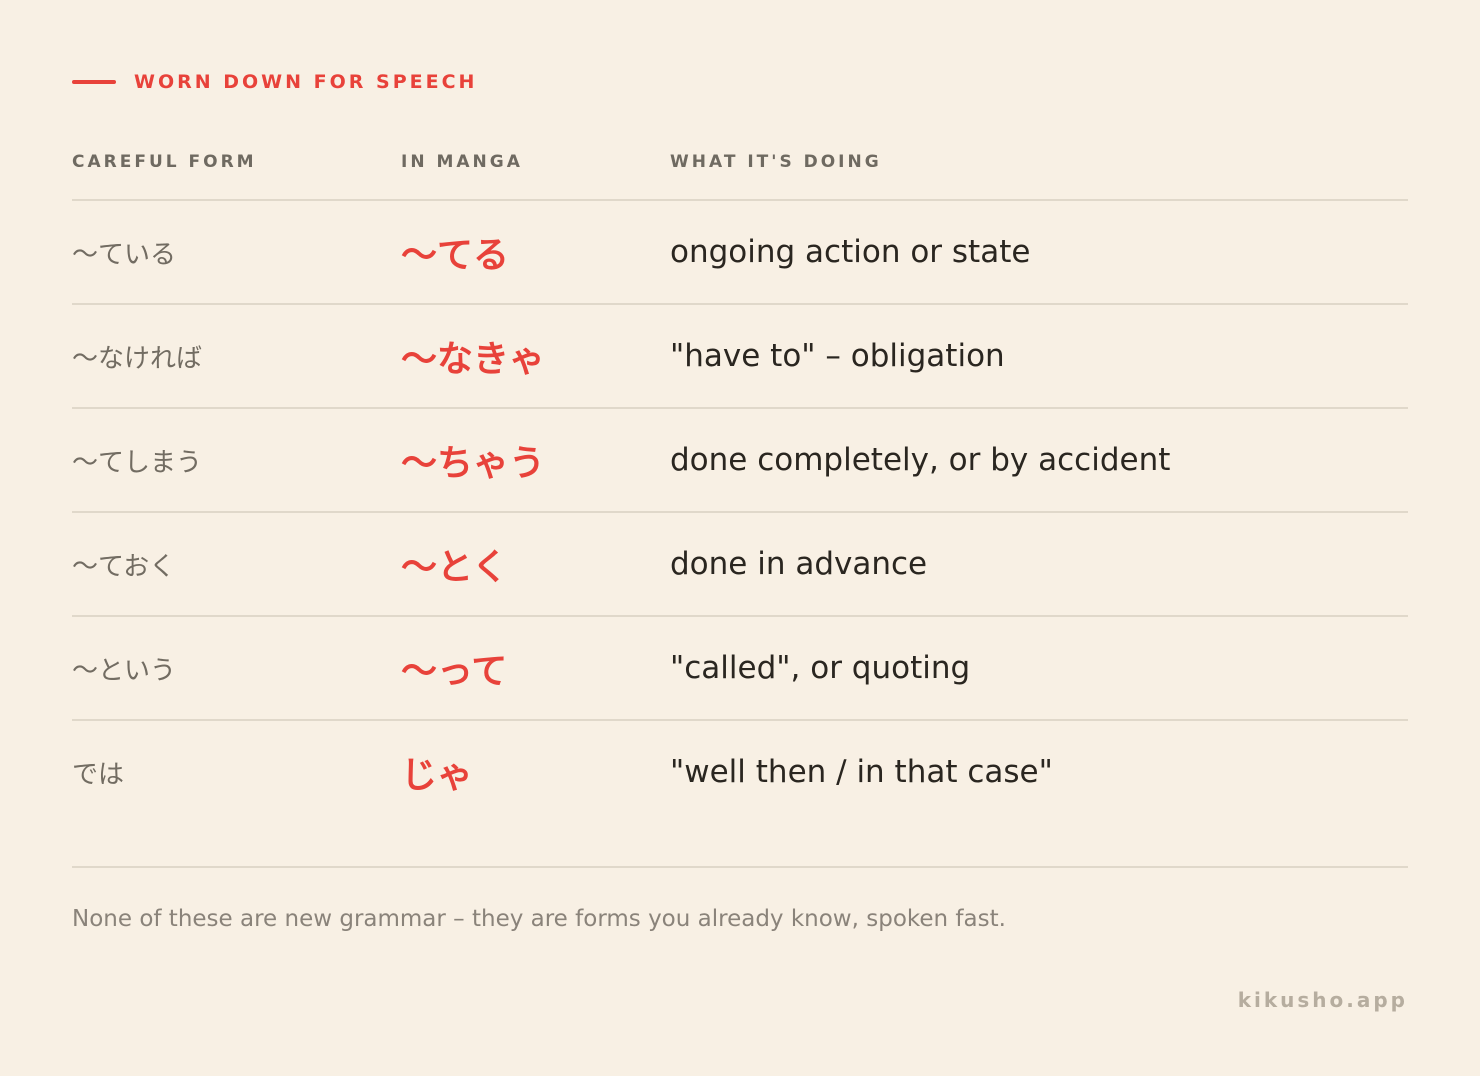  I want to click on manga-form-cell: 〜てる, so click(455, 255).